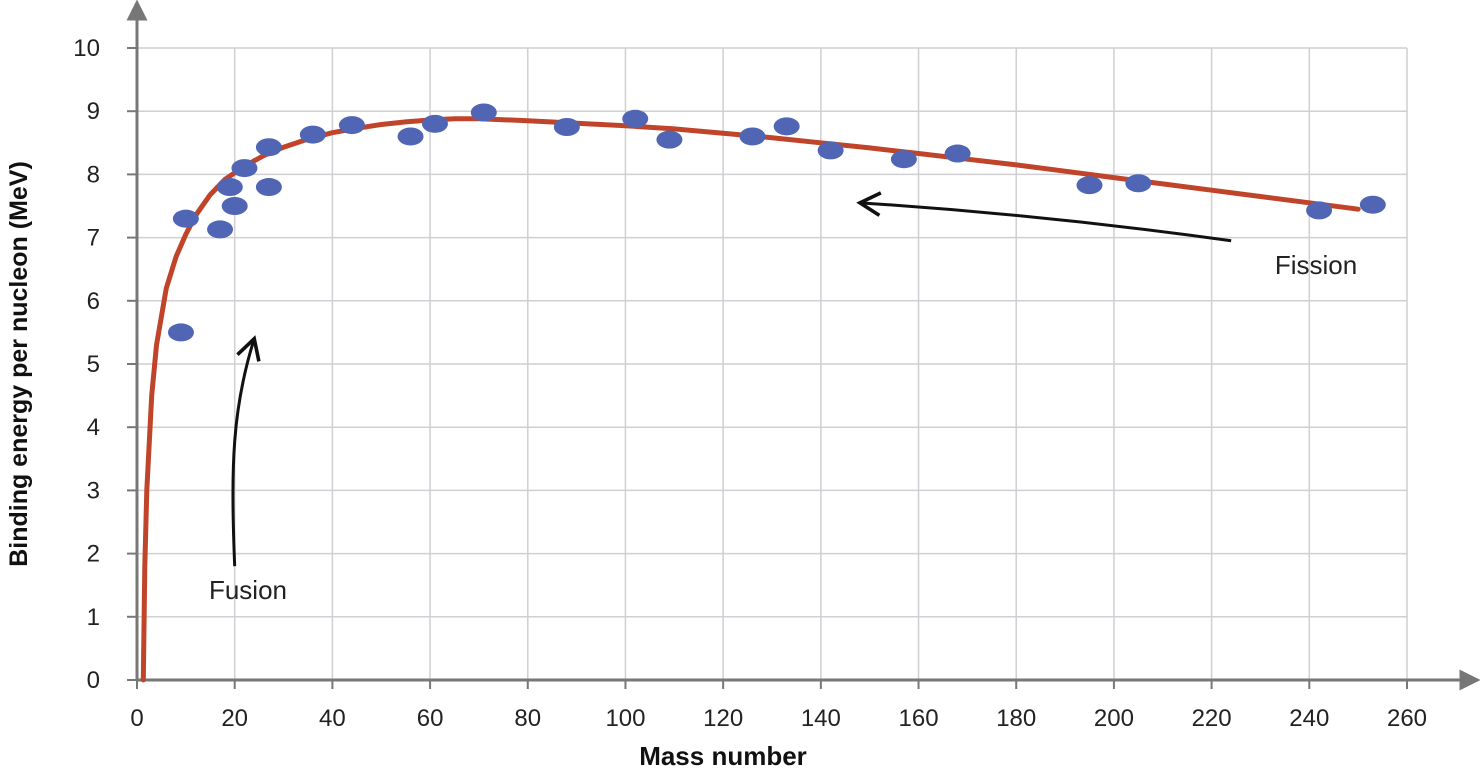 The width and height of the screenshot is (1483, 769). What do you see at coordinates (1114, 718) in the screenshot?
I see `x-tick-label: 200` at bounding box center [1114, 718].